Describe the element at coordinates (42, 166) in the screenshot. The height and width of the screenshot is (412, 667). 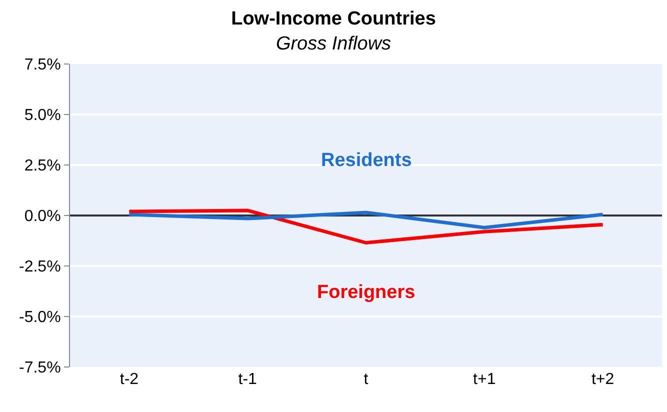
I see `y-tick-label: 2.5%` at that location.